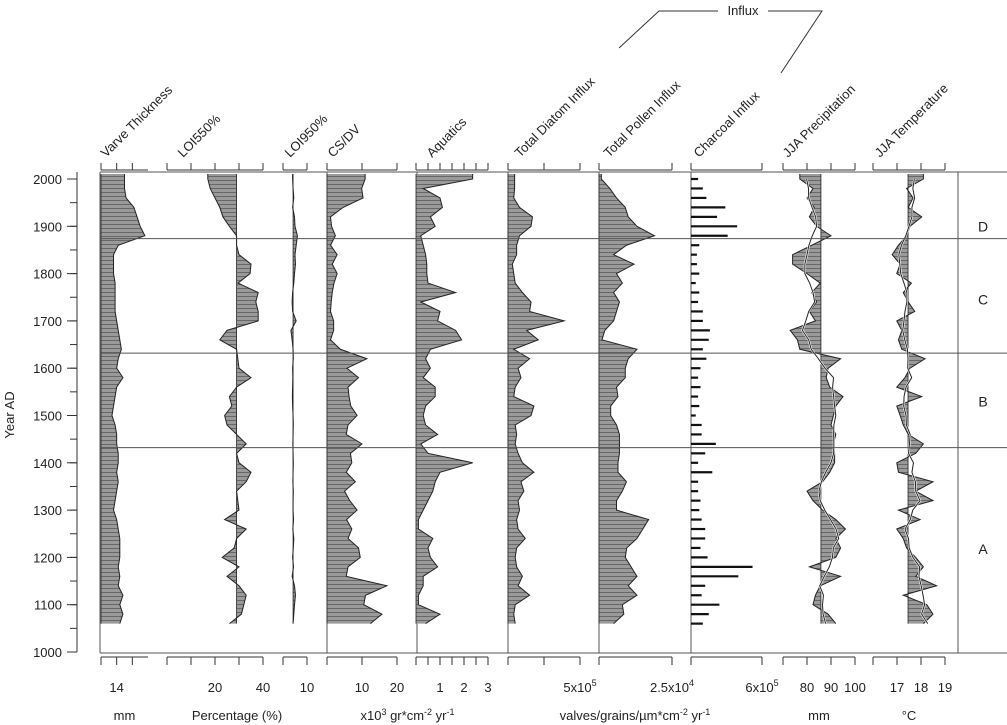  What do you see at coordinates (47, 368) in the screenshot?
I see `y-tick-label: 1600` at bounding box center [47, 368].